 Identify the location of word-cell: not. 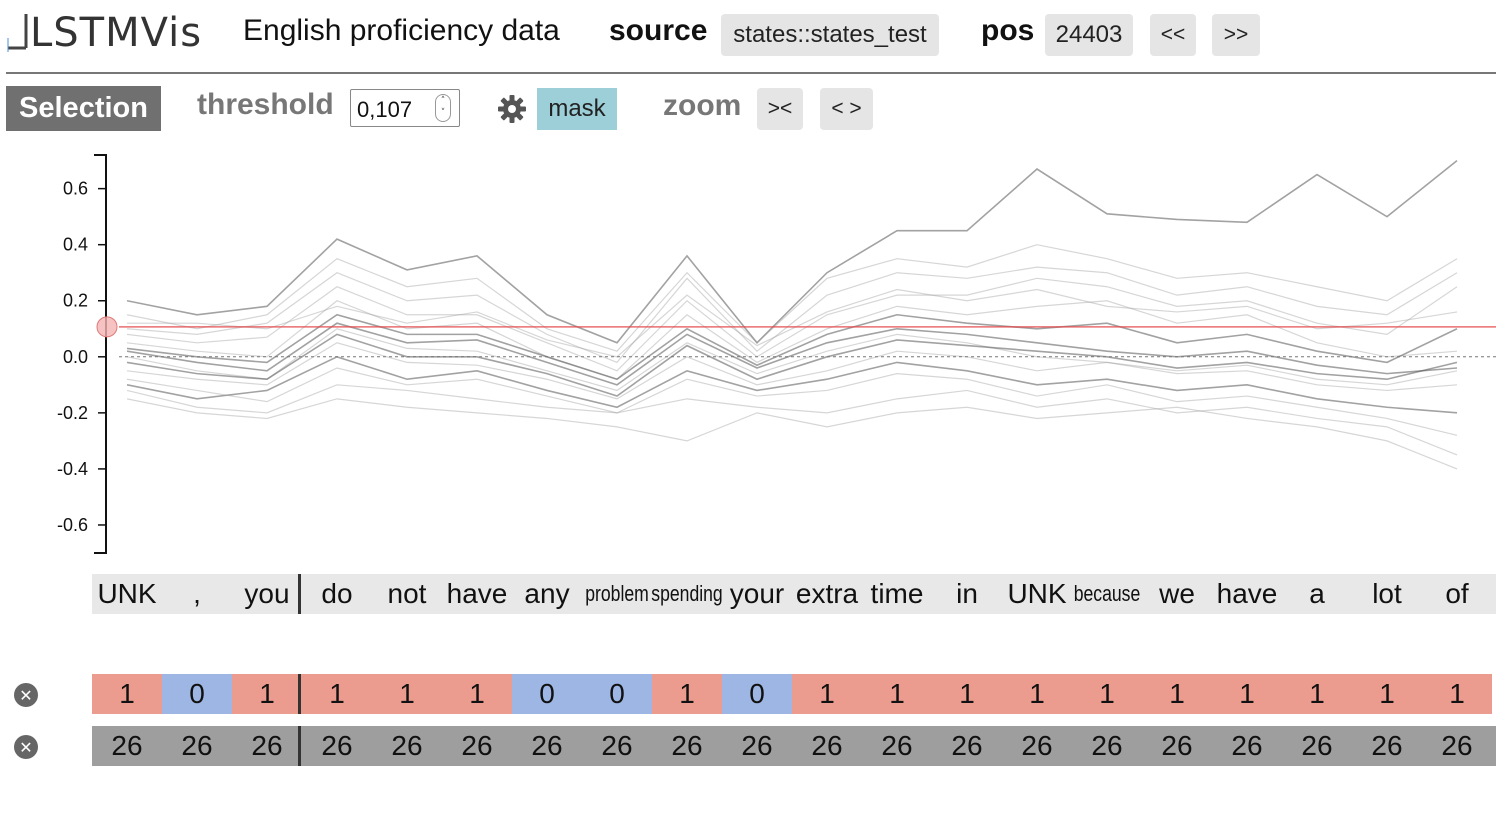
(407, 593).